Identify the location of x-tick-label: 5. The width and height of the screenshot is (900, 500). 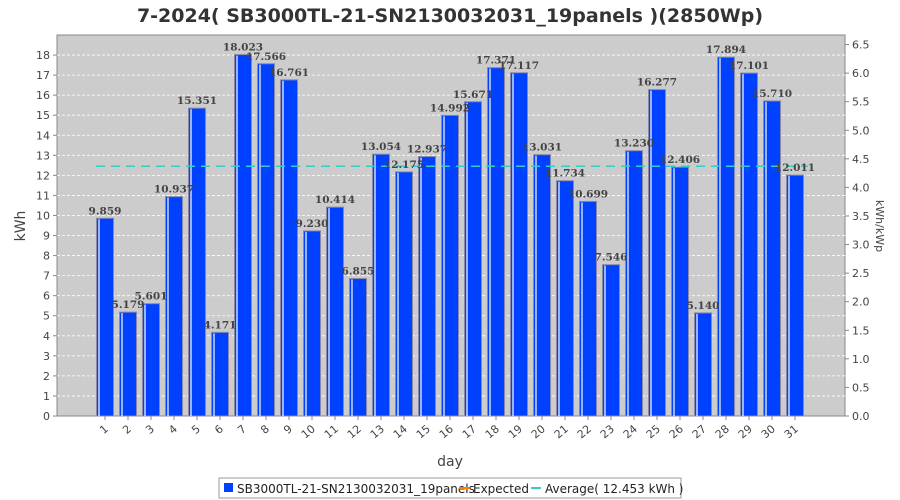
(196, 429).